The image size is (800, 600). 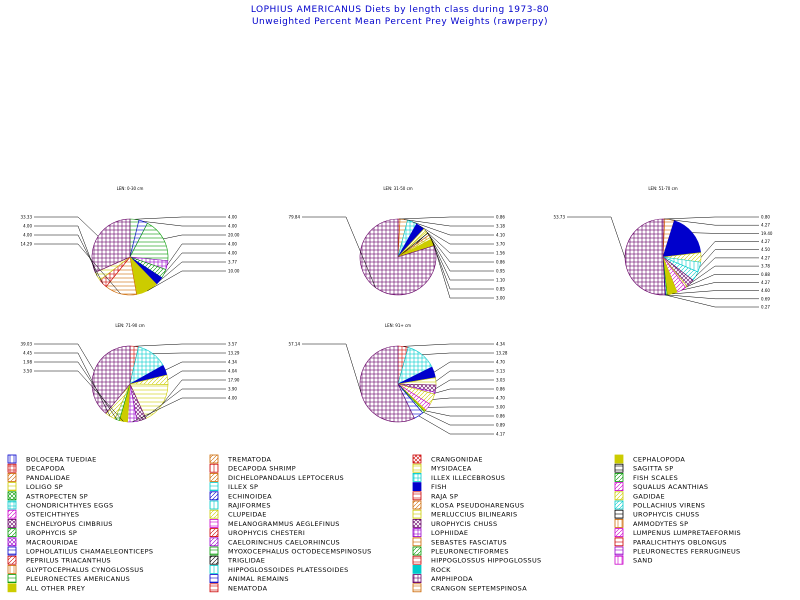 What do you see at coordinates (460, 551) in the screenshot?
I see `legend-item: PLEURONECTIFORMES` at bounding box center [460, 551].